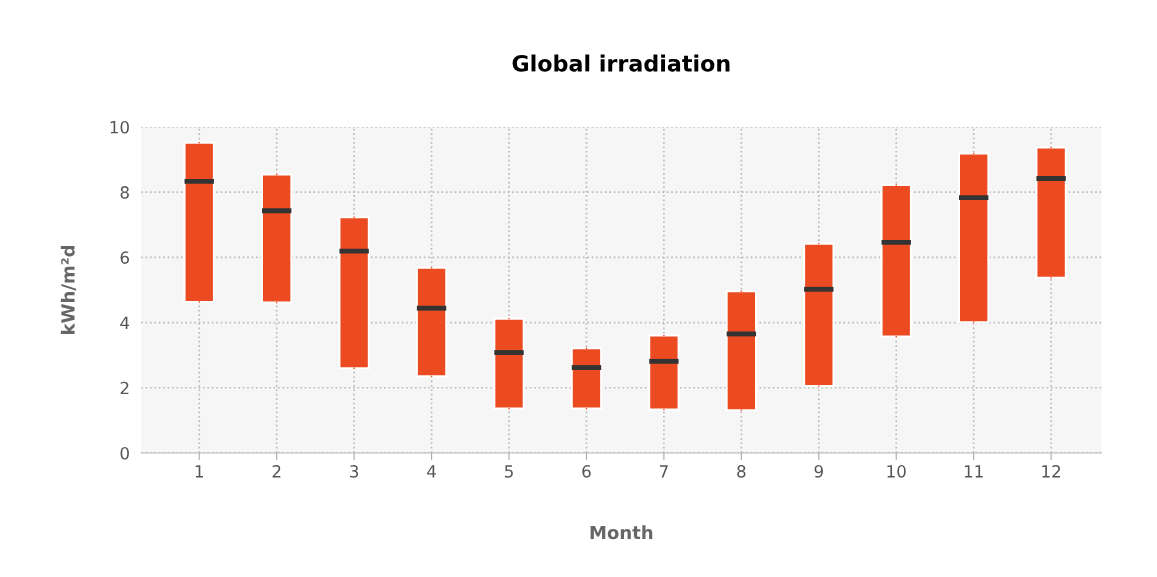  What do you see at coordinates (621, 532) in the screenshot?
I see `x-axis-title: Month` at bounding box center [621, 532].